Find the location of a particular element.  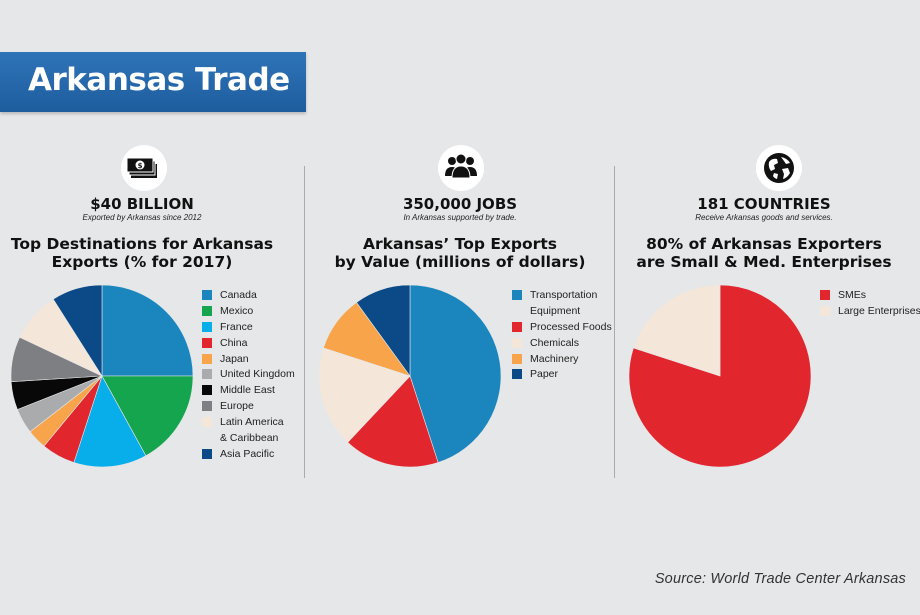

legend-exporters: SMEs Large Enterprises is located at coordinates (870, 305).